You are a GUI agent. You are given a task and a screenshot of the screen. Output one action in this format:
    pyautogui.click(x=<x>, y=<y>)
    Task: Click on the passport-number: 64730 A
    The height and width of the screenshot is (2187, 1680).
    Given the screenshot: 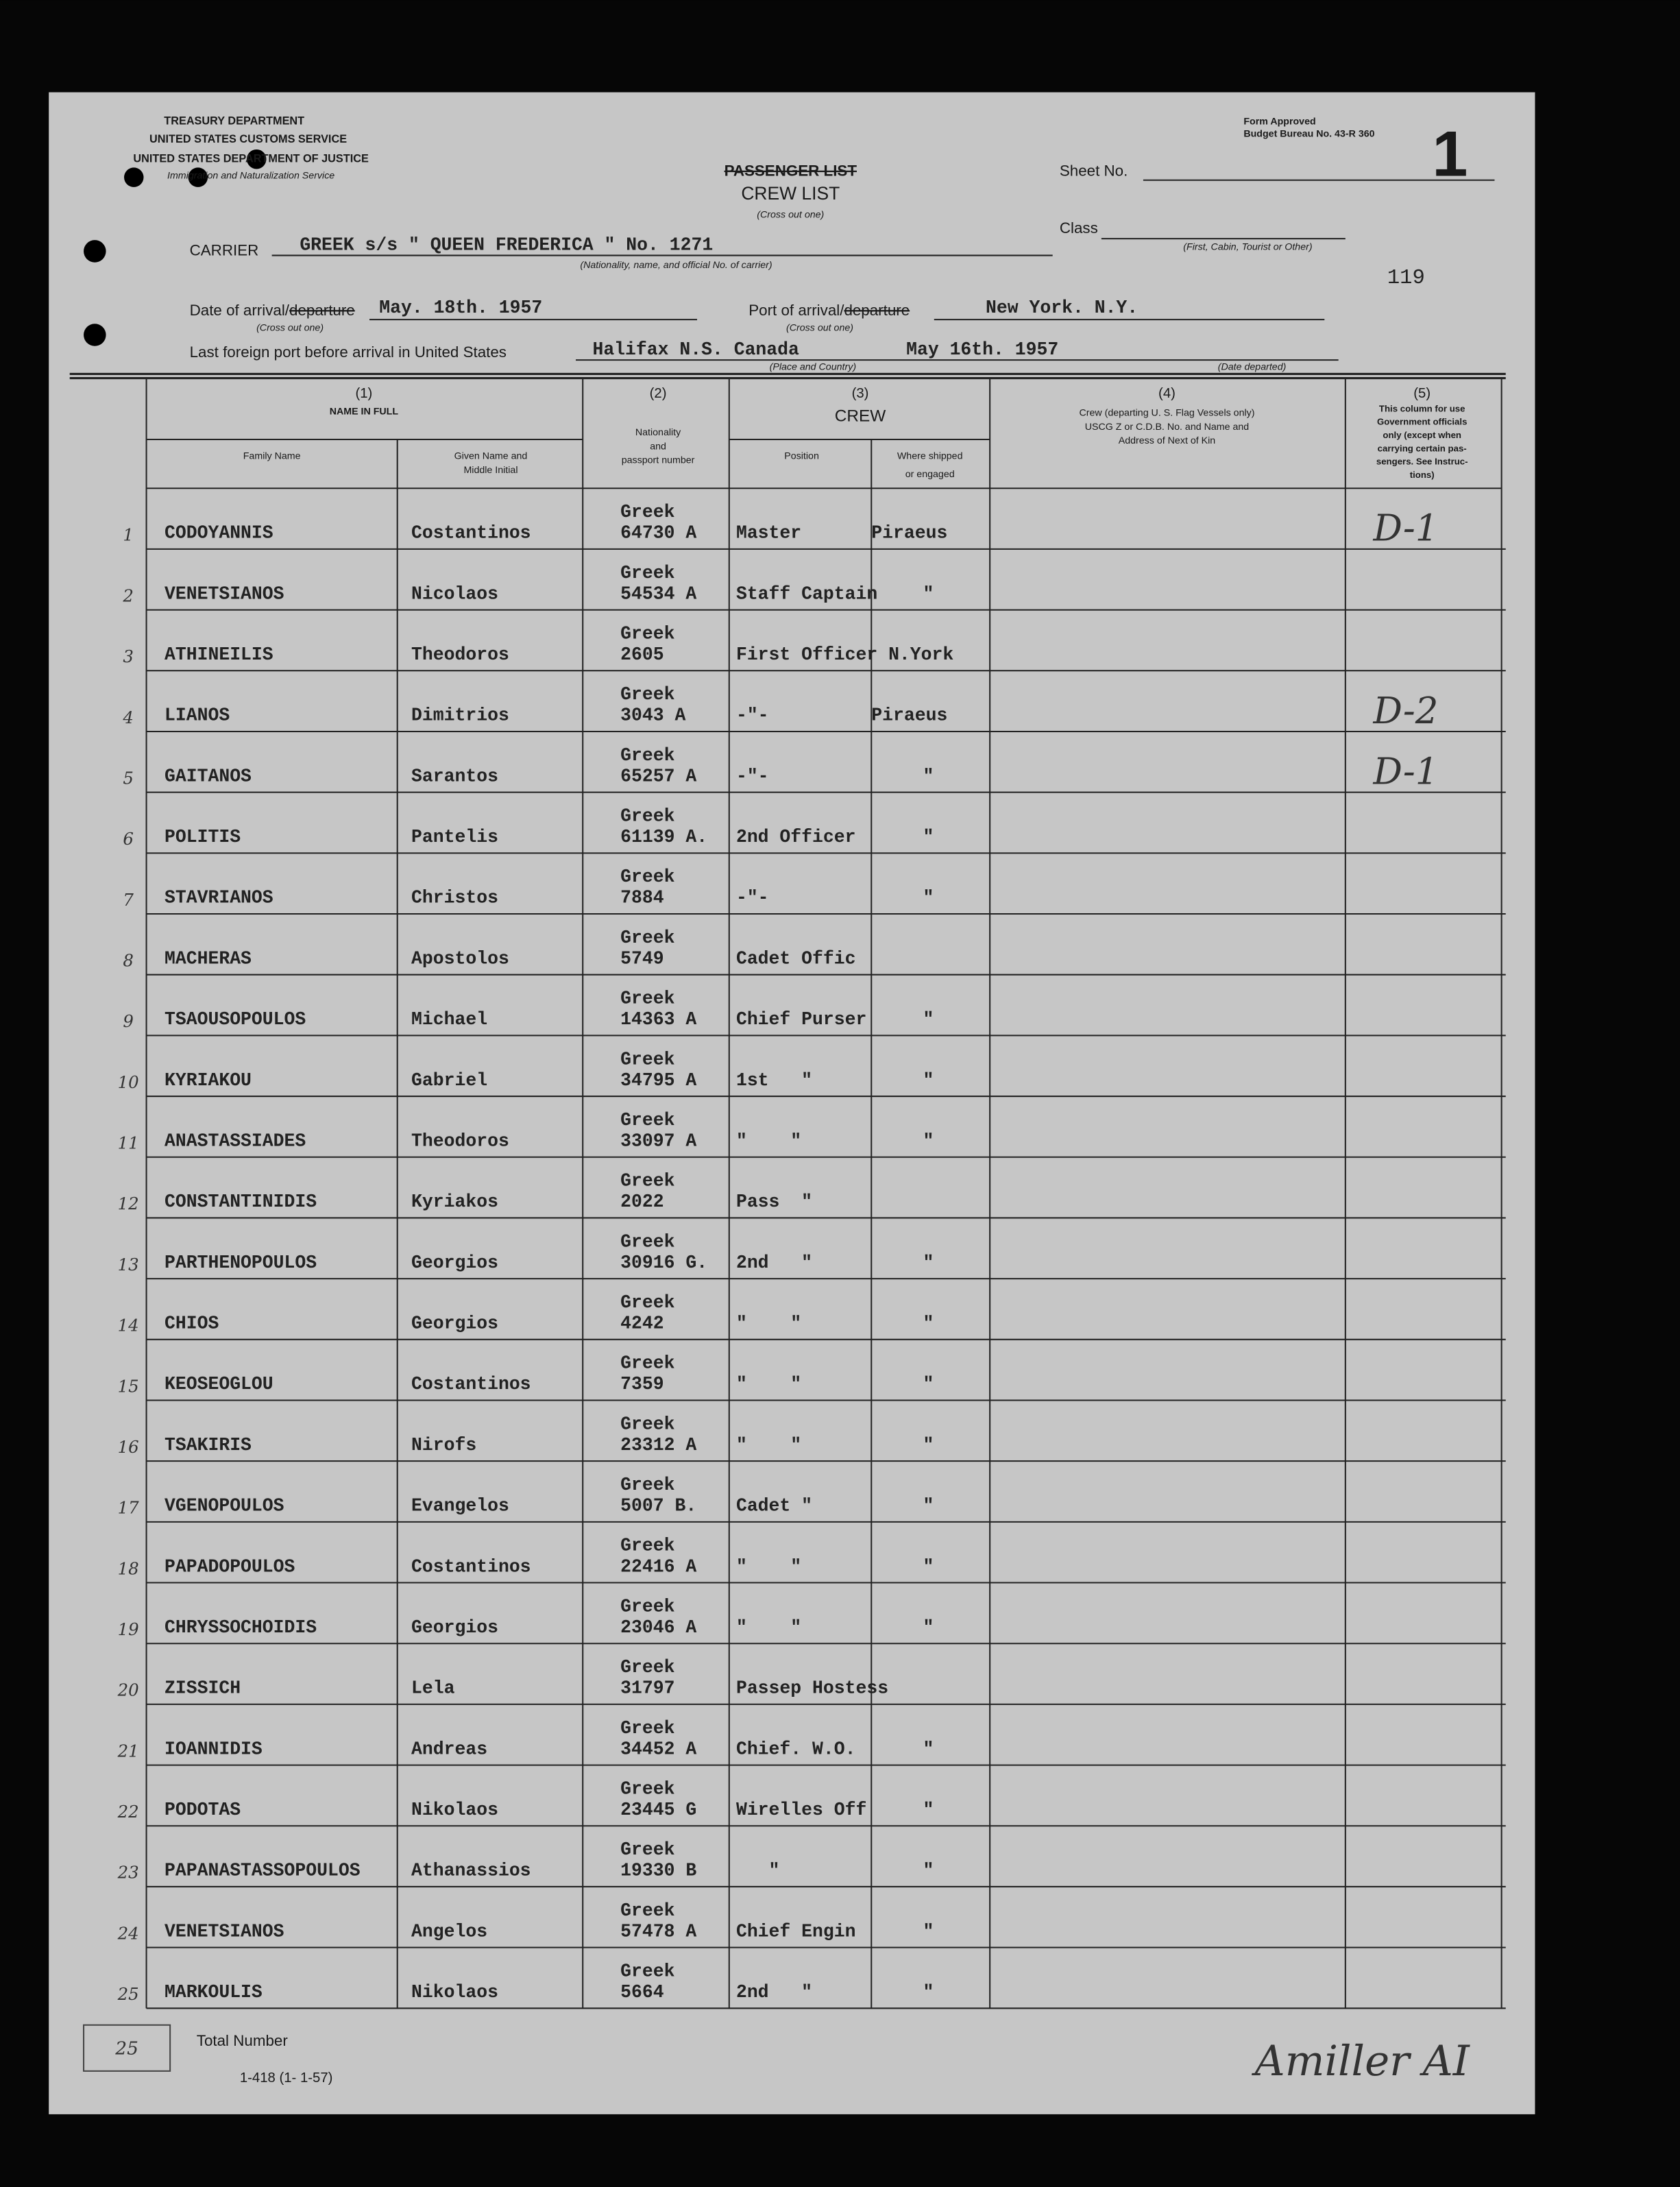 What is the action you would take?
    pyautogui.click(x=658, y=533)
    